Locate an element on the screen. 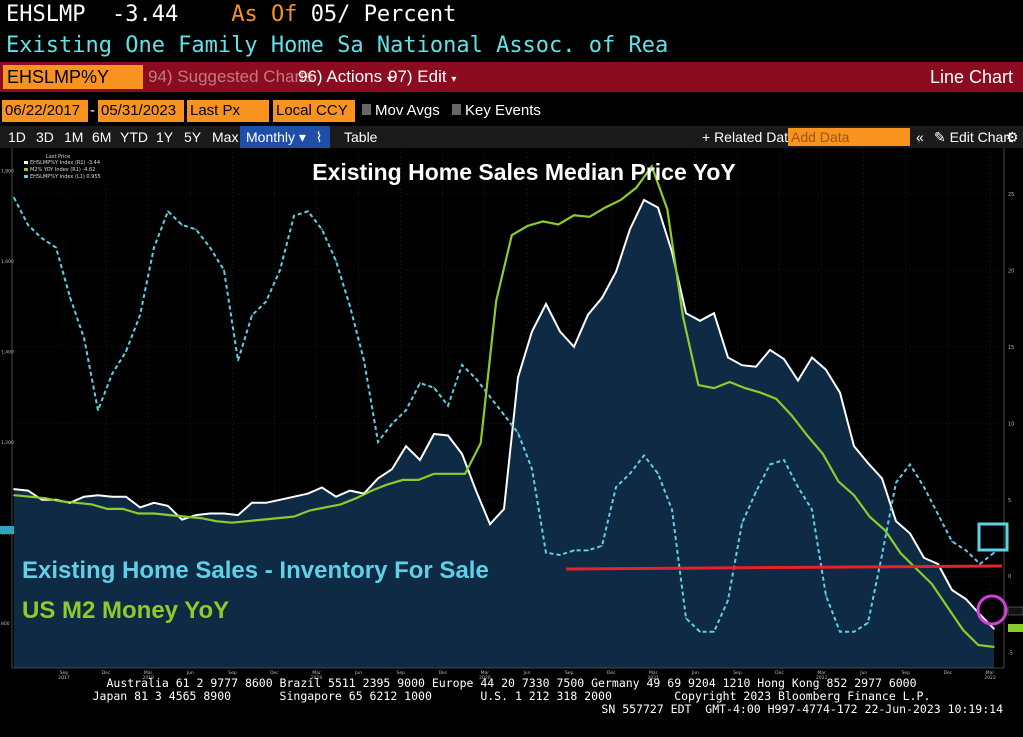 This screenshot has width=1023, height=737. price-field-select: Last Px is located at coordinates (228, 111).